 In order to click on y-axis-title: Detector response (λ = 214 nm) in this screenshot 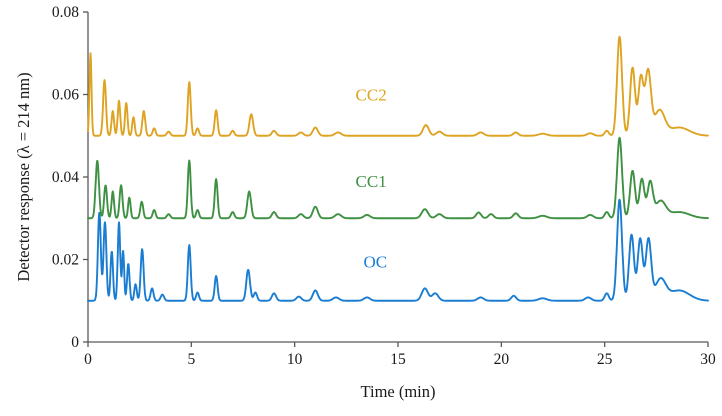, I will do `click(23, 177)`.